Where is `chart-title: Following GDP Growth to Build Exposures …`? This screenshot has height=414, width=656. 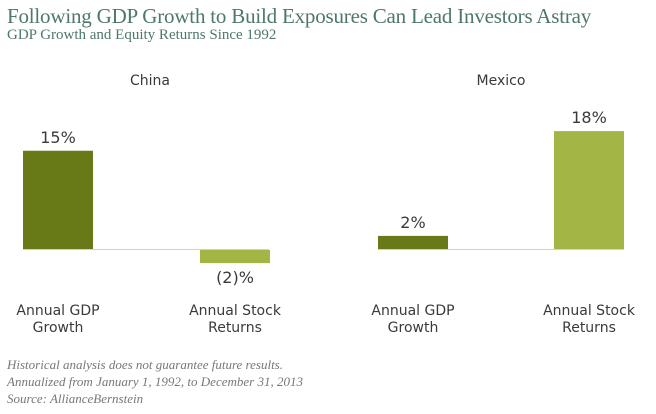 chart-title: Following GDP Growth to Build Exposures … is located at coordinates (299, 16).